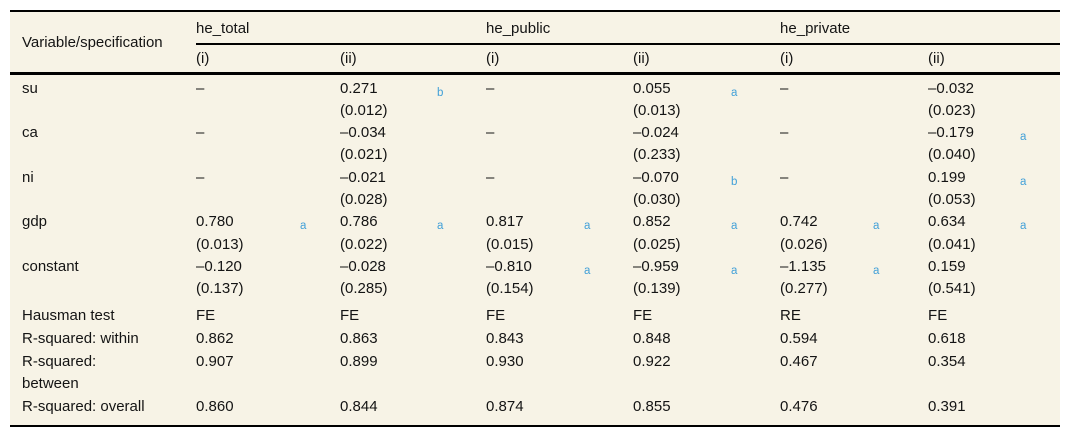  What do you see at coordinates (364, 244) in the screenshot?
I see `cell-standard-error: (0.022)` at bounding box center [364, 244].